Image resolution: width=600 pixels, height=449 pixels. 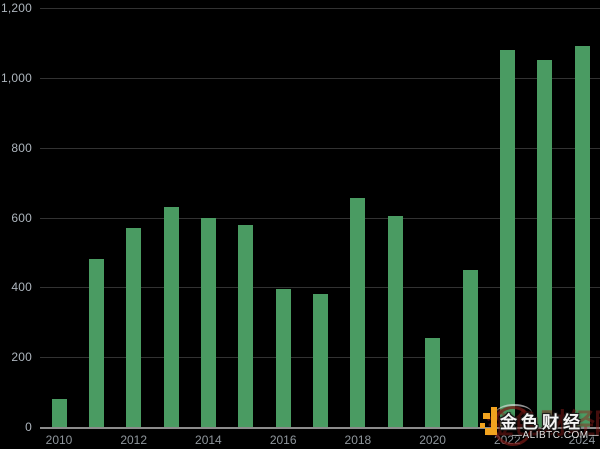 I want to click on bar-2023, so click(x=545, y=243).